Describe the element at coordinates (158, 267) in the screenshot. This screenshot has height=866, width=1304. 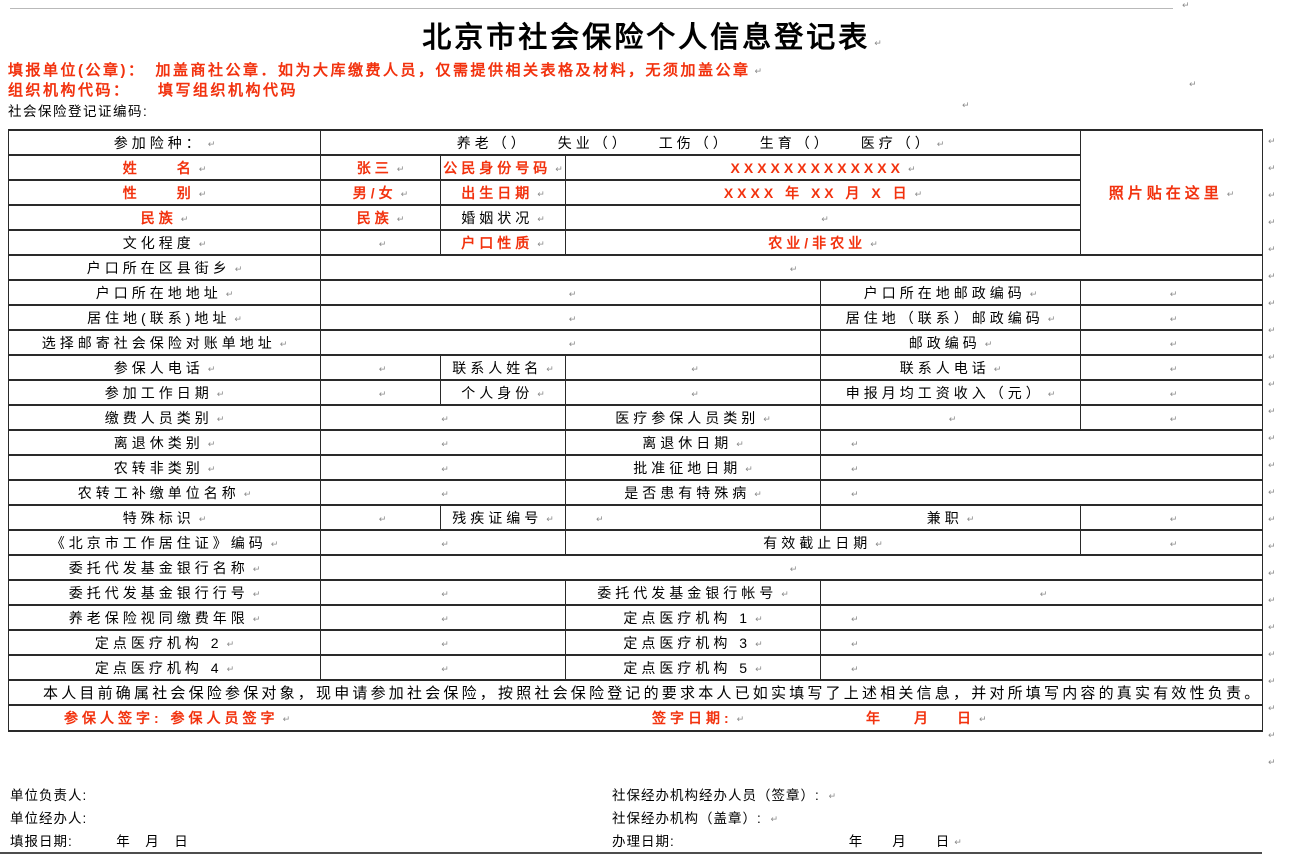
I see `cell-text: 户口所在区县街乡` at that location.